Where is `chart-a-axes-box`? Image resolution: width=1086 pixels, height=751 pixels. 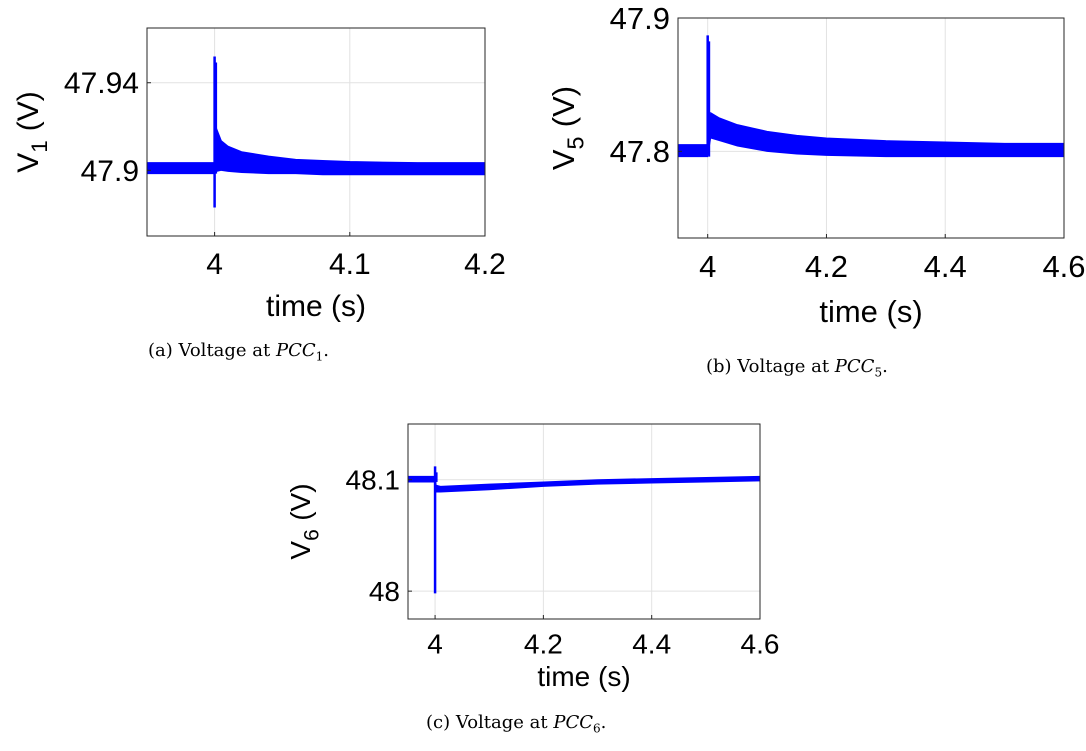
chart-a-axes-box is located at coordinates (316, 132).